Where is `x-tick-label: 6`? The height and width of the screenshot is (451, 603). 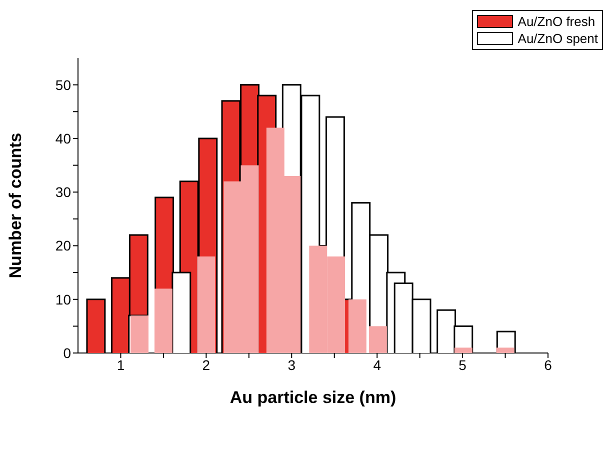 x-tick-label: 6 is located at coordinates (548, 364).